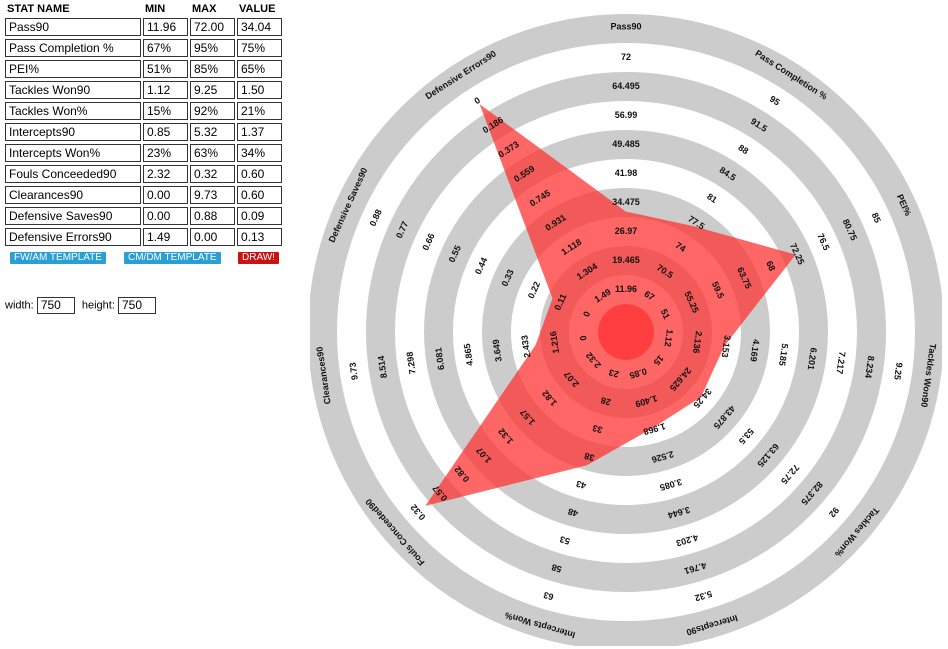 The width and height of the screenshot is (948, 649). Describe the element at coordinates (73, 111) in the screenshot. I see `stat-name-field: Tackles Won%` at that location.